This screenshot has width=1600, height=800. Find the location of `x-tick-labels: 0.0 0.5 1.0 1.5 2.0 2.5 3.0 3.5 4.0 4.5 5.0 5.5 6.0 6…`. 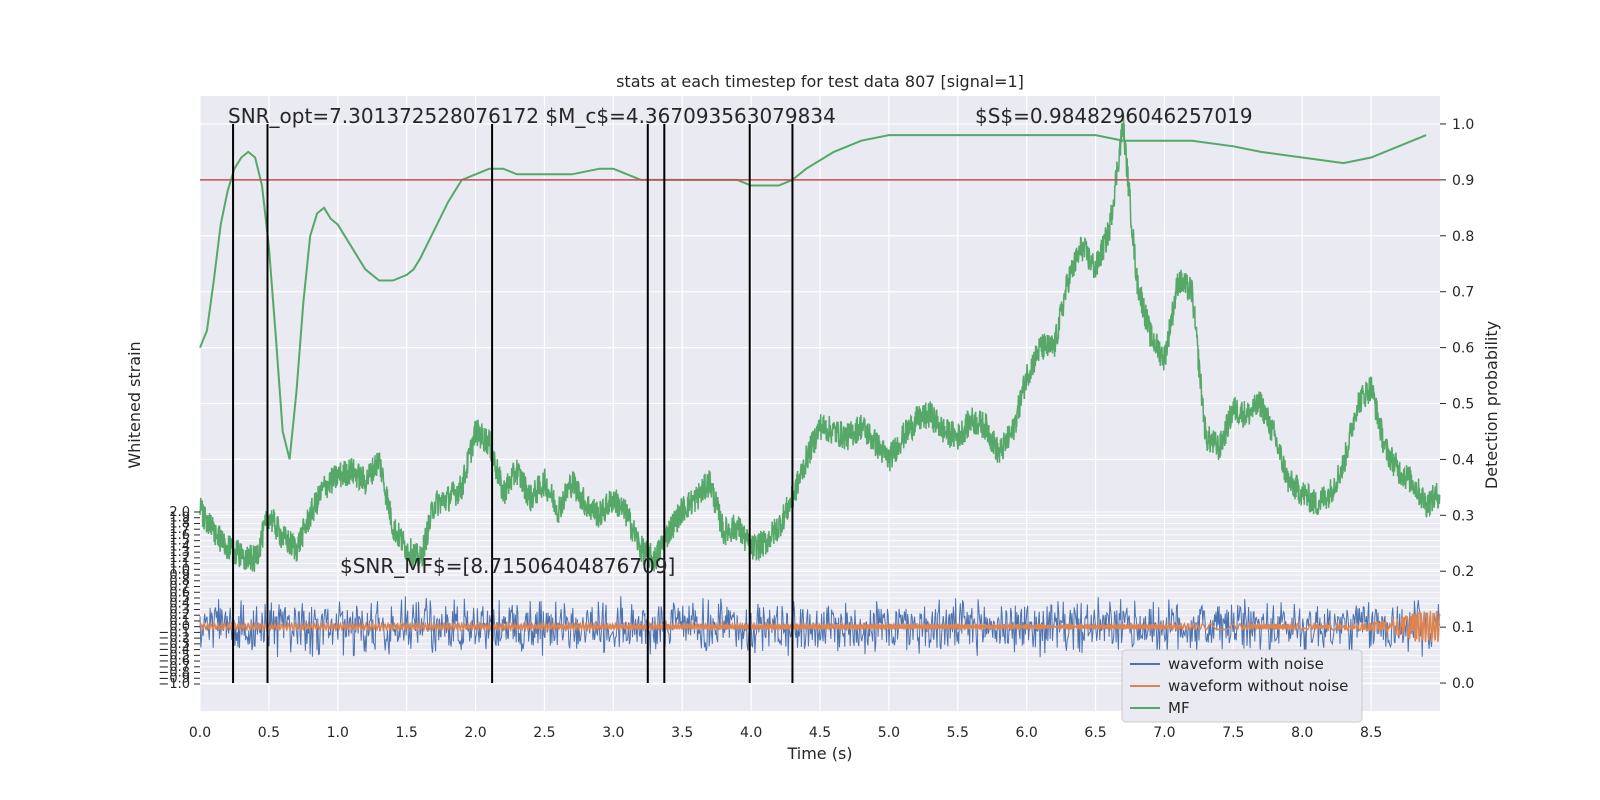

x-tick-labels: 0.0 0.5 1.0 1.5 2.0 2.5 3.0 3.5 4.0 4.5 5.0 5.5 6.0 6… is located at coordinates (785, 733).